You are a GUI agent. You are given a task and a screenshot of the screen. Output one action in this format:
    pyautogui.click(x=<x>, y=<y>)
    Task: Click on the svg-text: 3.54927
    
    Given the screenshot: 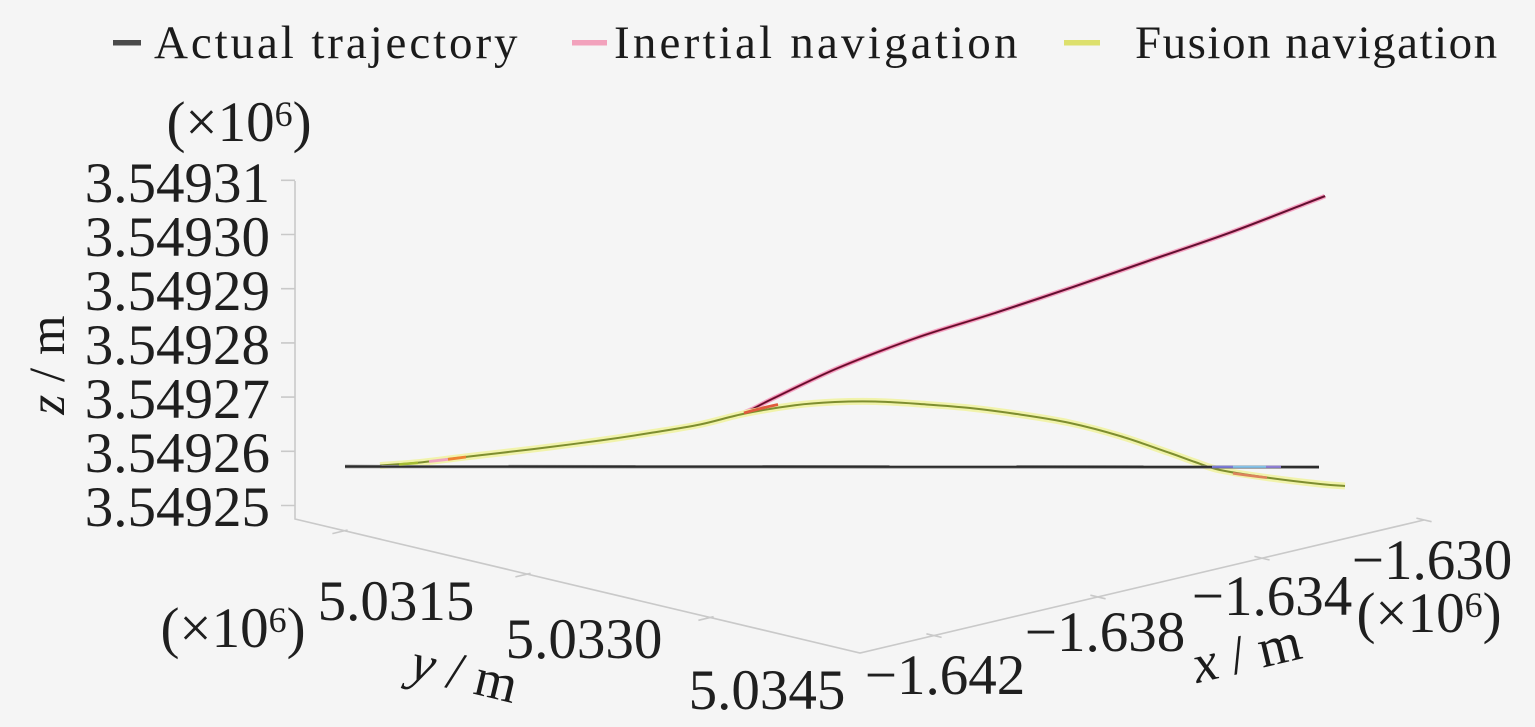 What is the action you would take?
    pyautogui.click(x=177, y=399)
    